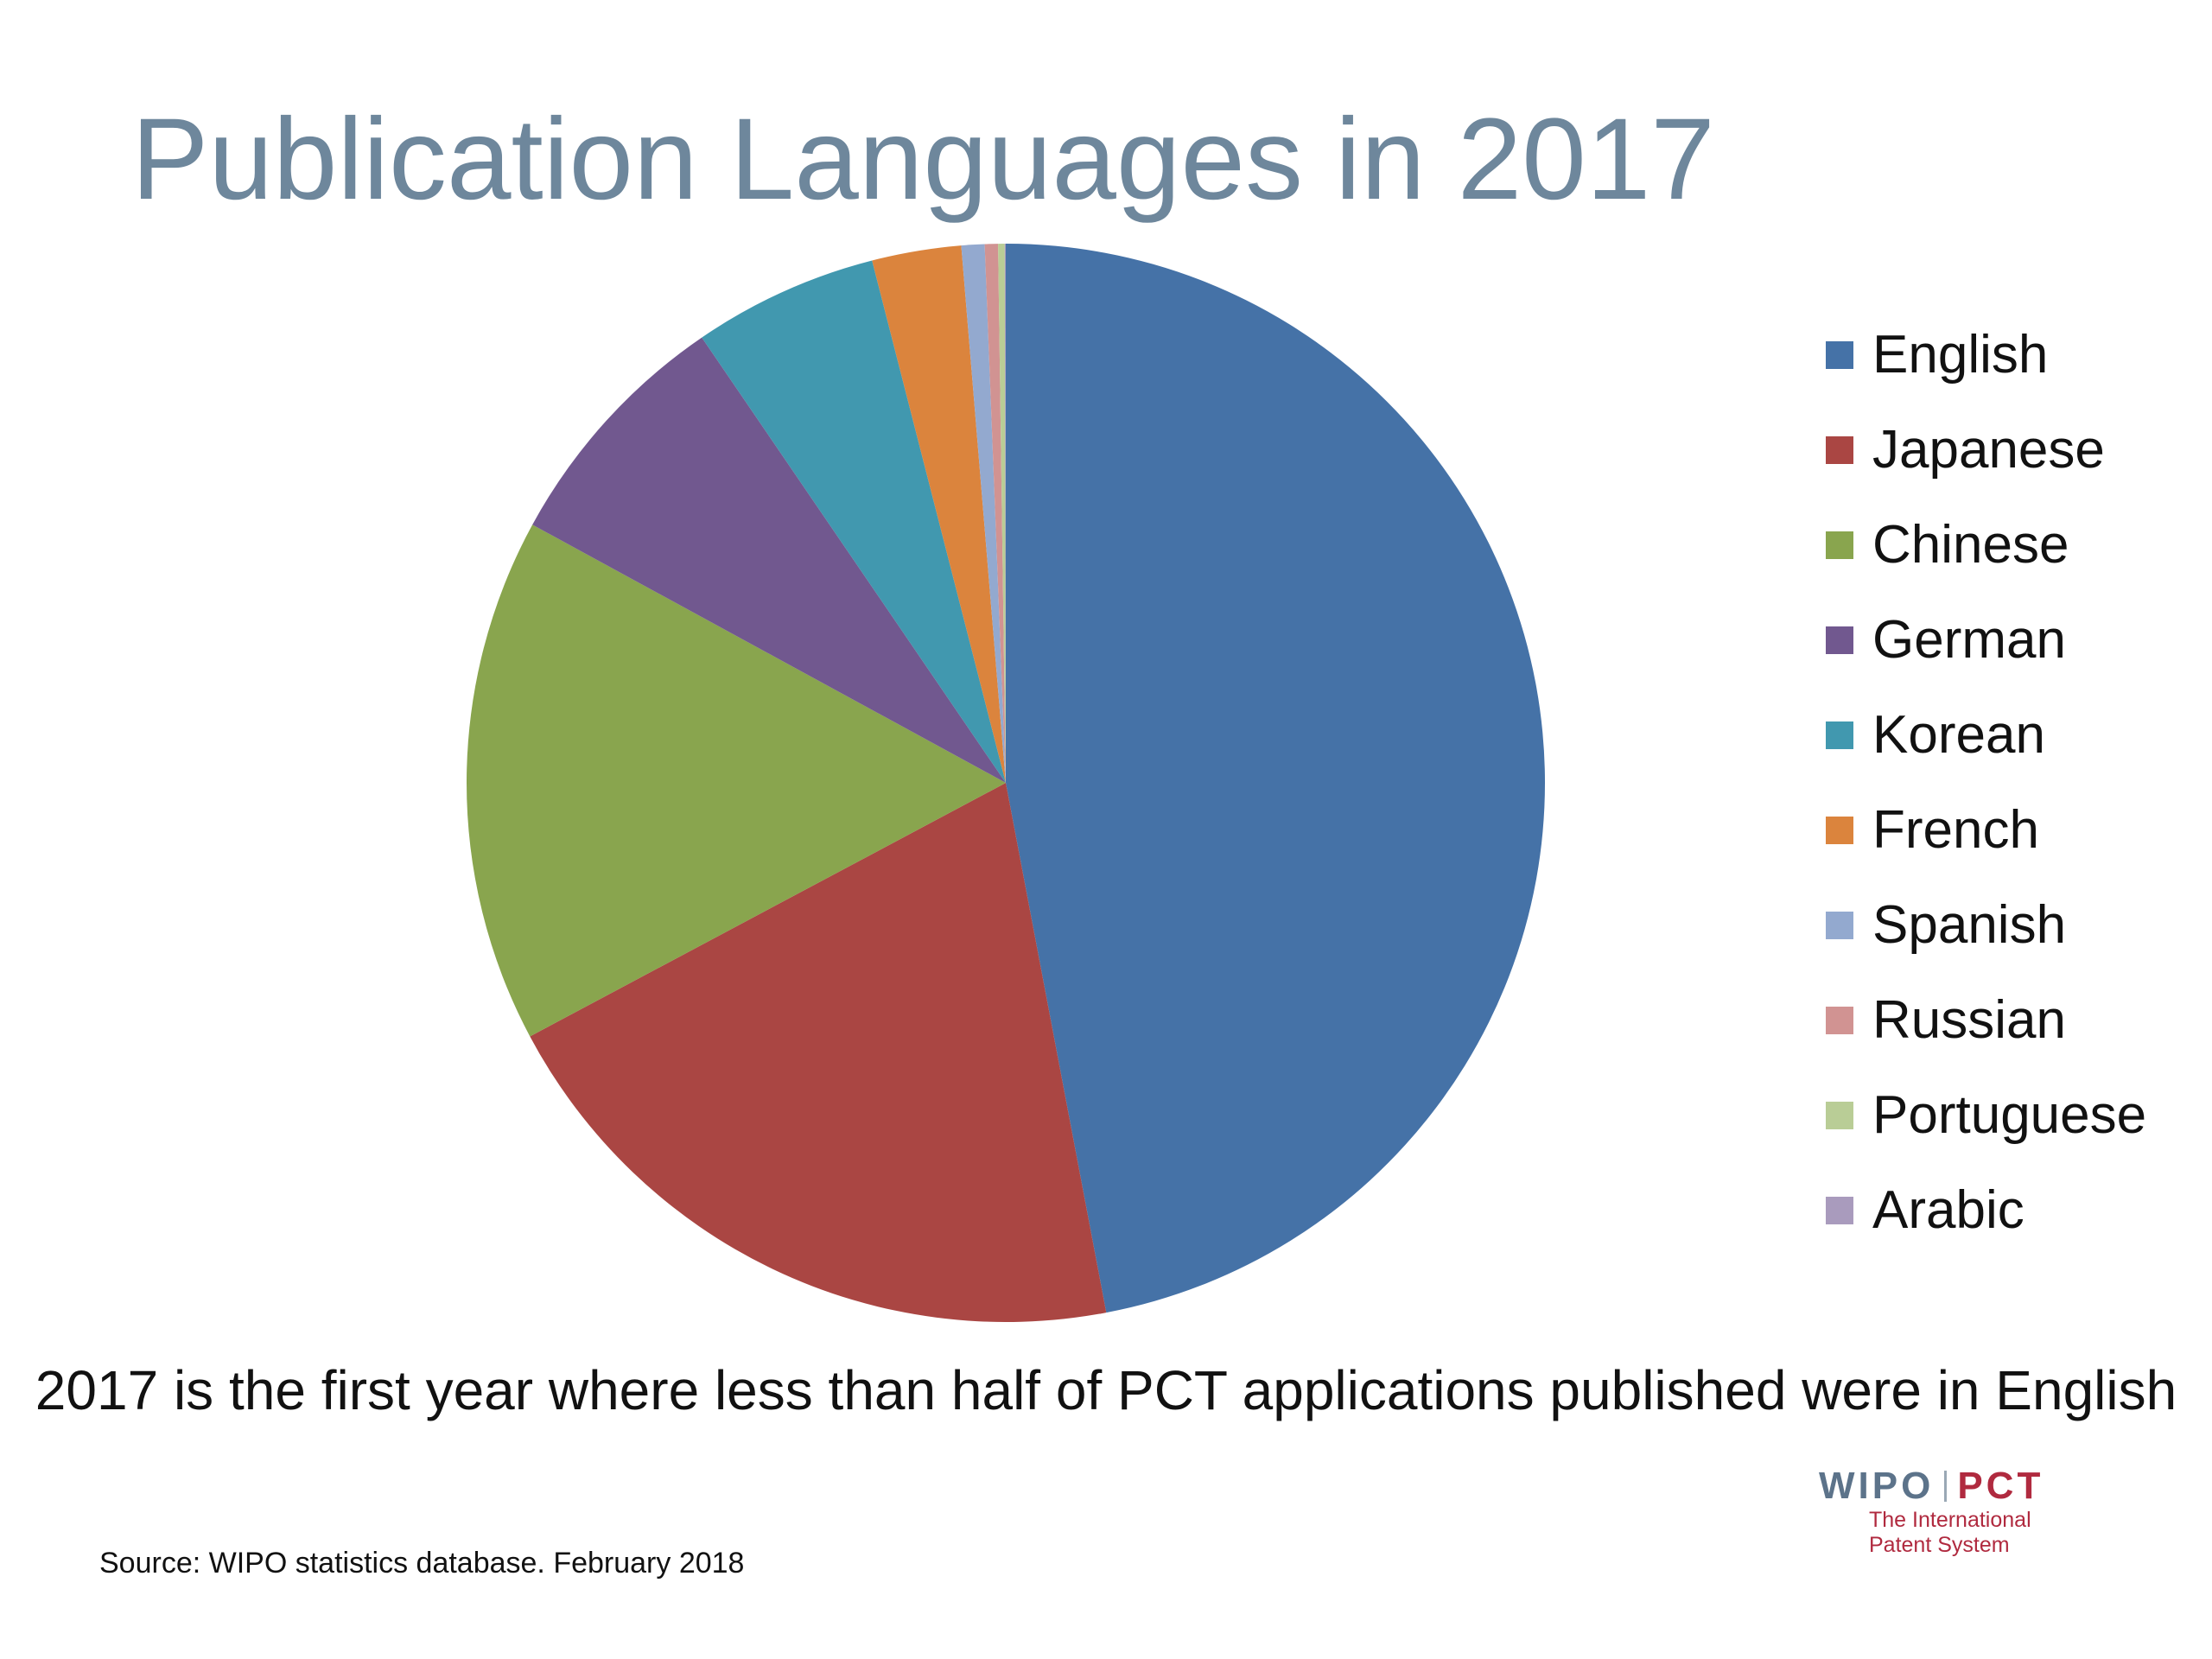  What do you see at coordinates (1005, 513) in the screenshot?
I see `pie-slice-arabic` at bounding box center [1005, 513].